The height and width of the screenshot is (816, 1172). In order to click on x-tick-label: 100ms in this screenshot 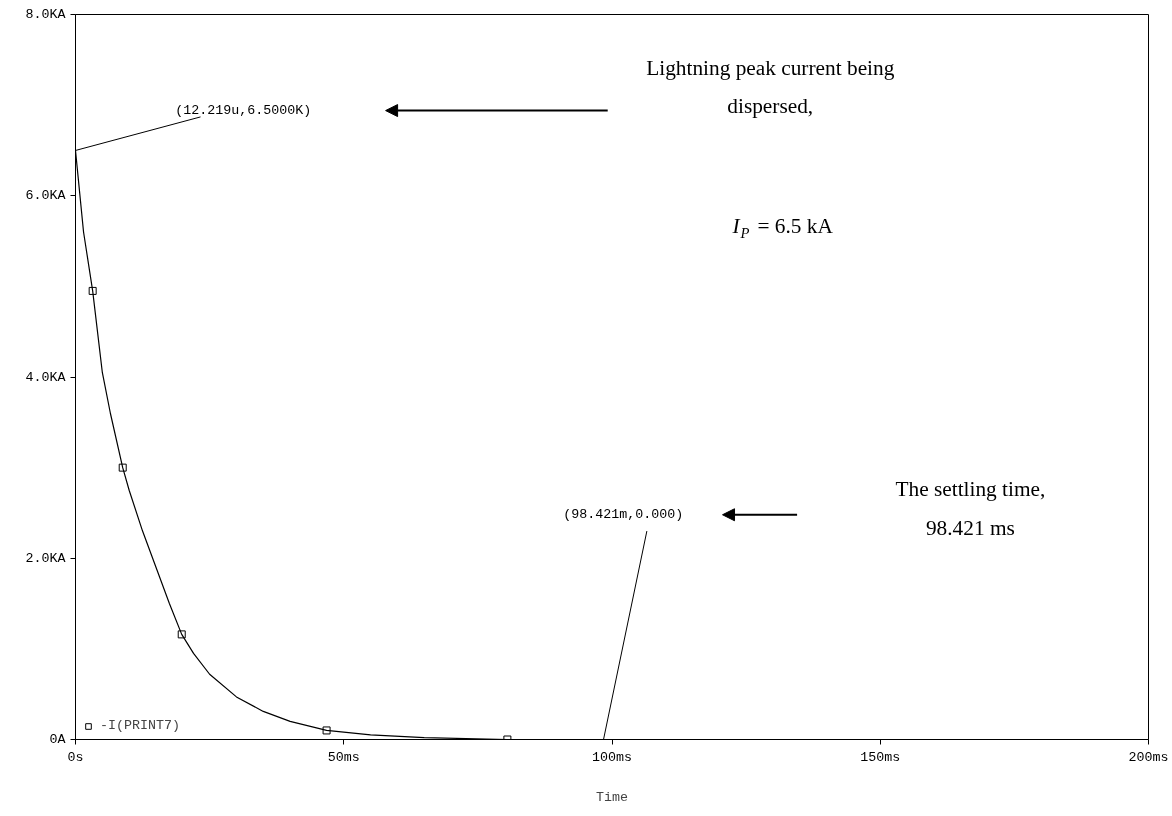, I will do `click(612, 757)`.